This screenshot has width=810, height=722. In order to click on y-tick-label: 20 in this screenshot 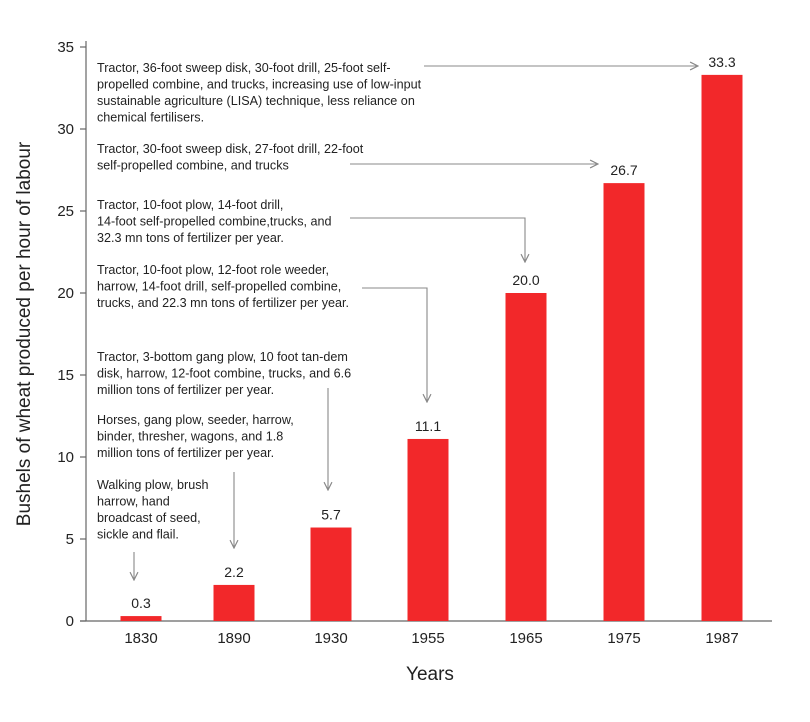, I will do `click(65, 293)`.